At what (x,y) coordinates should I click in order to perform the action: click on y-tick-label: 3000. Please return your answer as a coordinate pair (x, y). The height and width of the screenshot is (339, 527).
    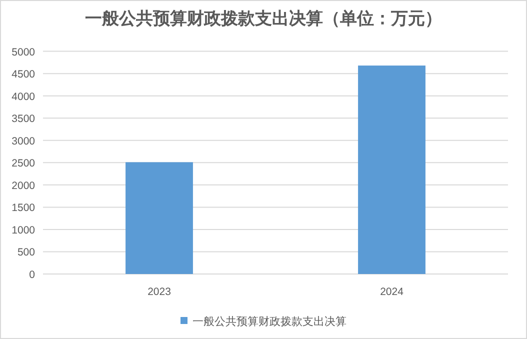
    Looking at the image, I should click on (24, 141).